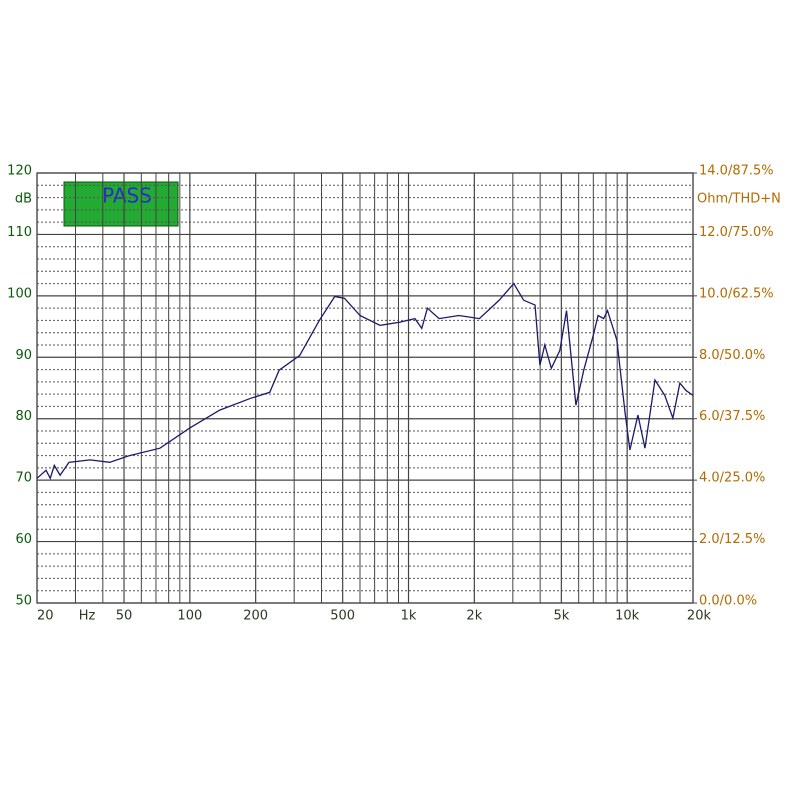 The width and height of the screenshot is (800, 800). I want to click on y-tick-label: 80, so click(23, 416).